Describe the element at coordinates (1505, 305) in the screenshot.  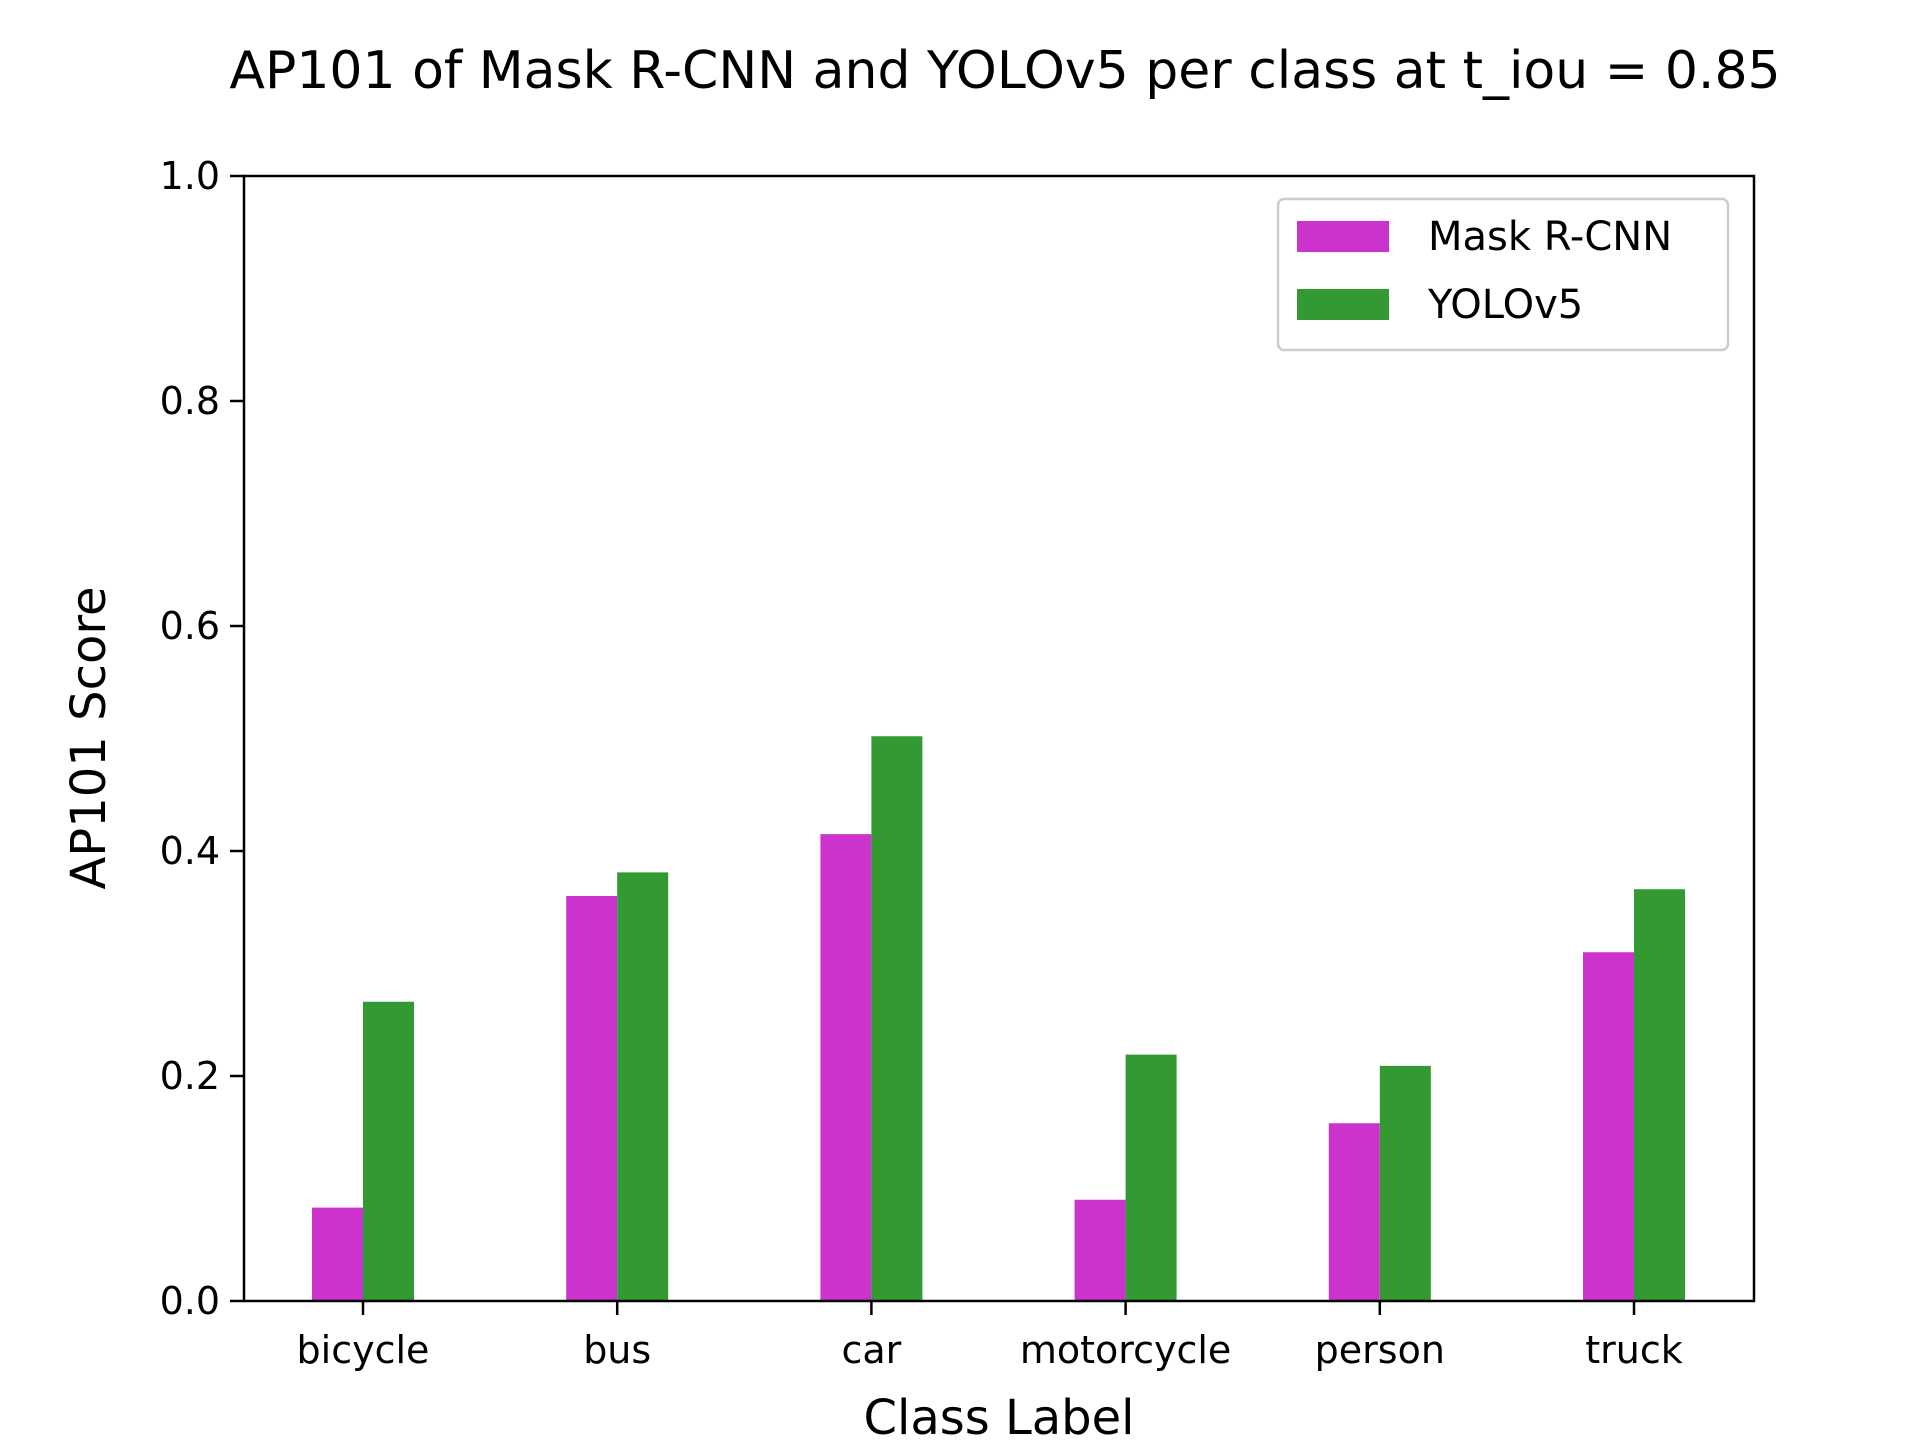
I see `legend-label: YOLOv5` at that location.